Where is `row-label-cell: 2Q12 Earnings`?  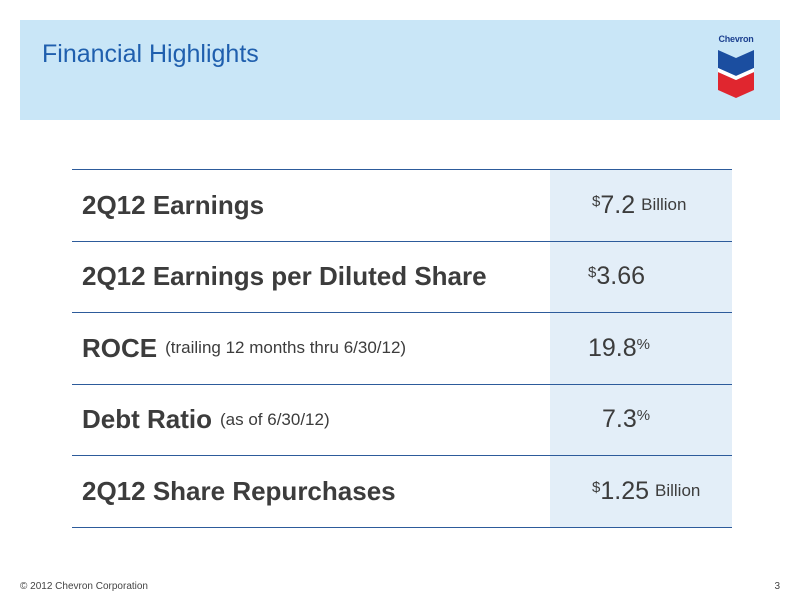 row-label-cell: 2Q12 Earnings is located at coordinates (311, 205).